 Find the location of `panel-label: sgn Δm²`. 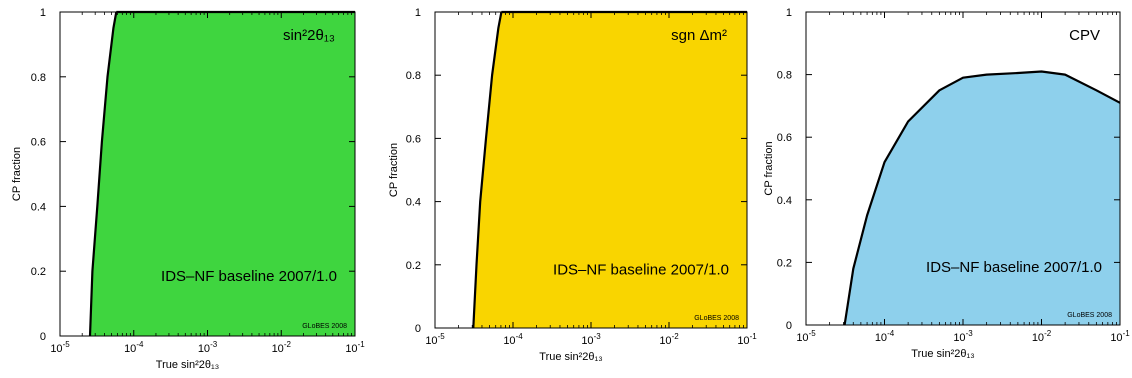

panel-label: sgn Δm² is located at coordinates (699, 35).